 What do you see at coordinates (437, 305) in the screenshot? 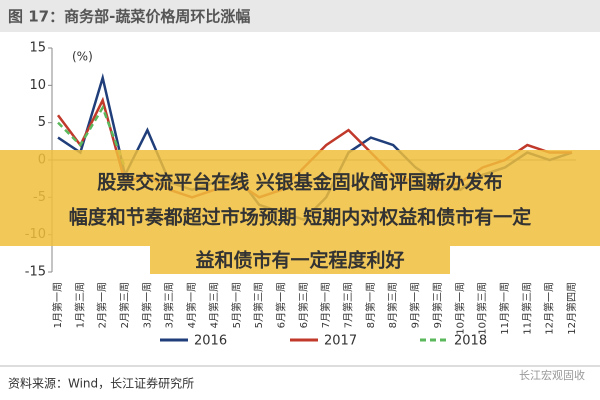
I see `x-tick-label: 9月第三周` at bounding box center [437, 305].